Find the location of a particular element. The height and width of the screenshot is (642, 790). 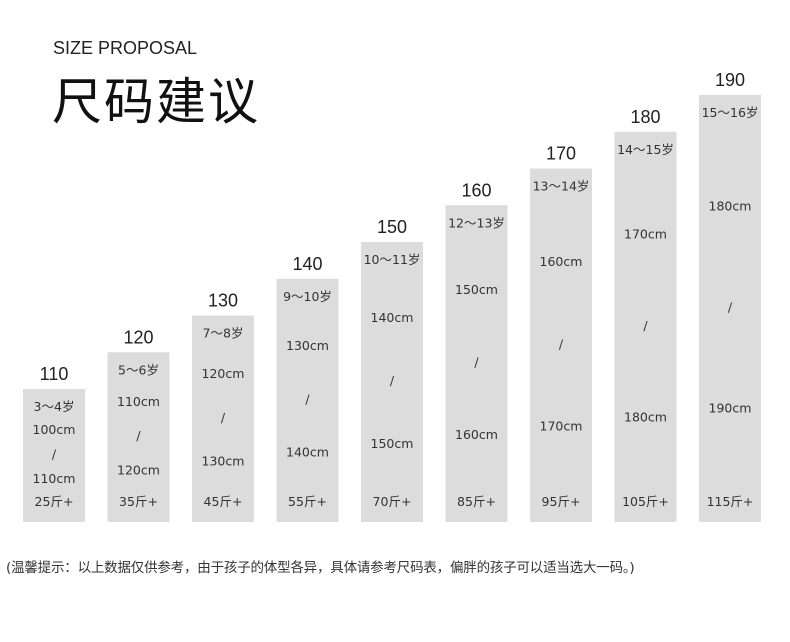

bar-weight-label: 105斤+ is located at coordinates (645, 501).